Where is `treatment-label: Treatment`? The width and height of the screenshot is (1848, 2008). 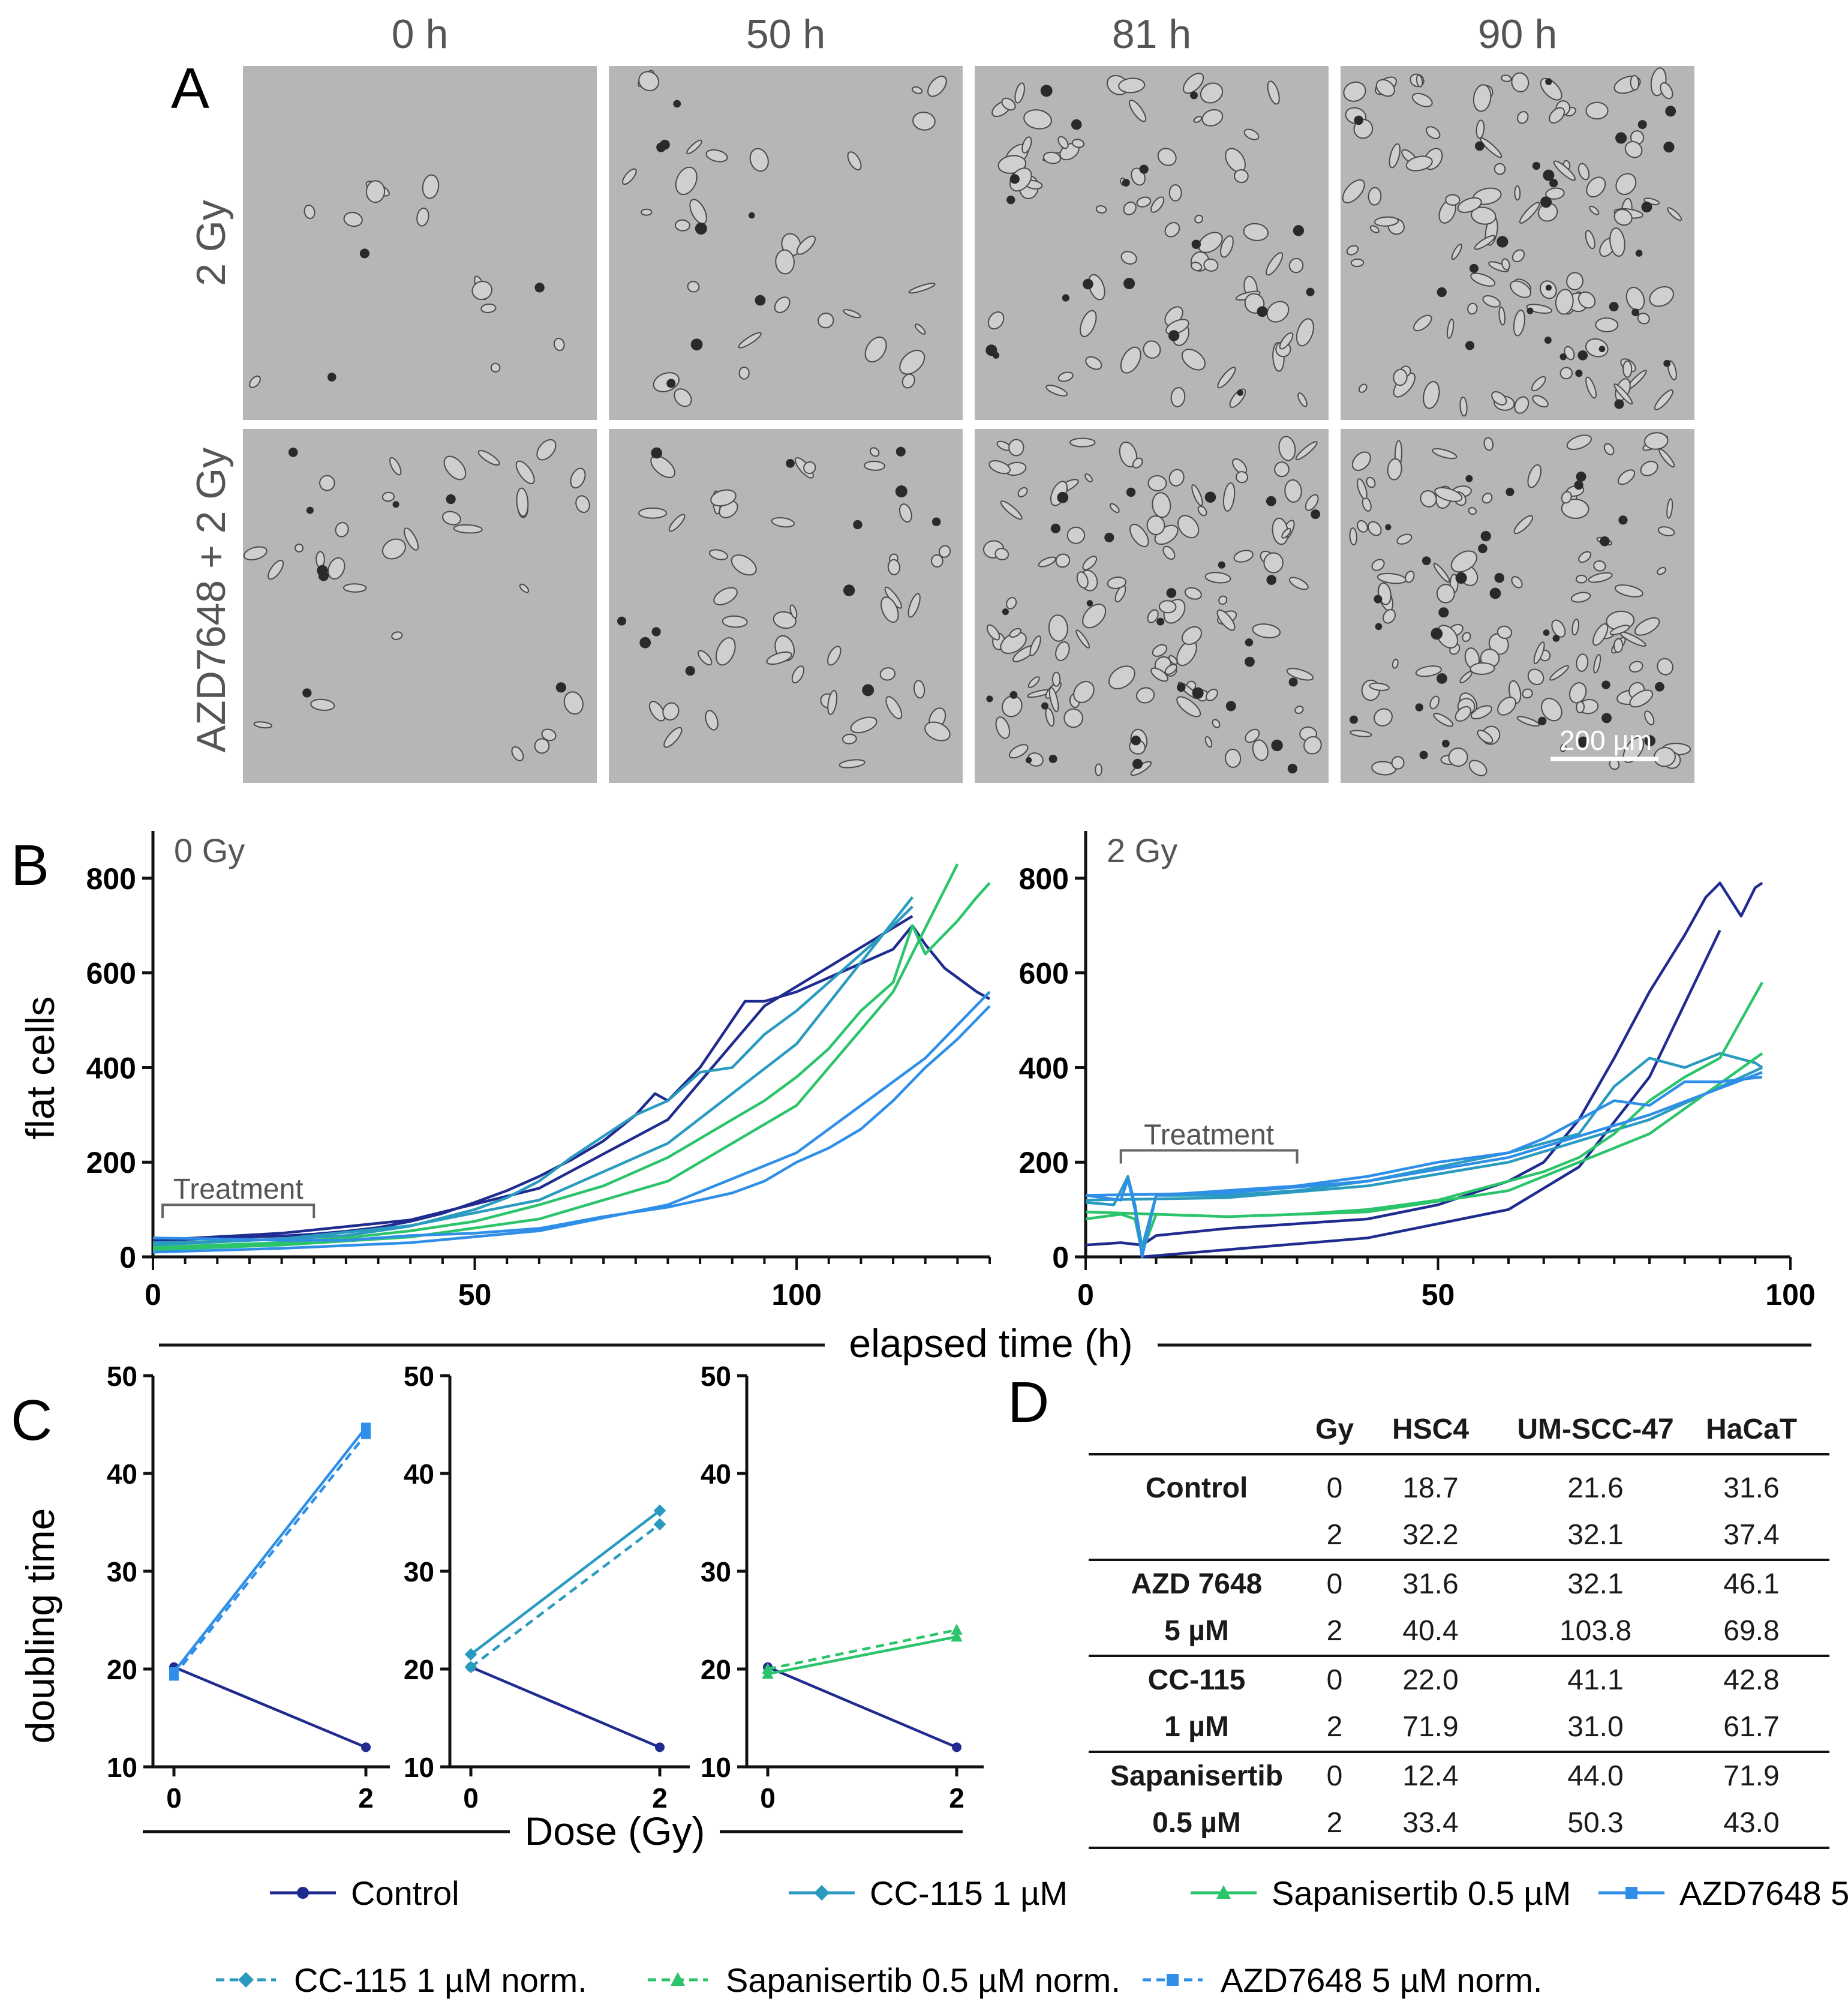
treatment-label: Treatment is located at coordinates (238, 1189).